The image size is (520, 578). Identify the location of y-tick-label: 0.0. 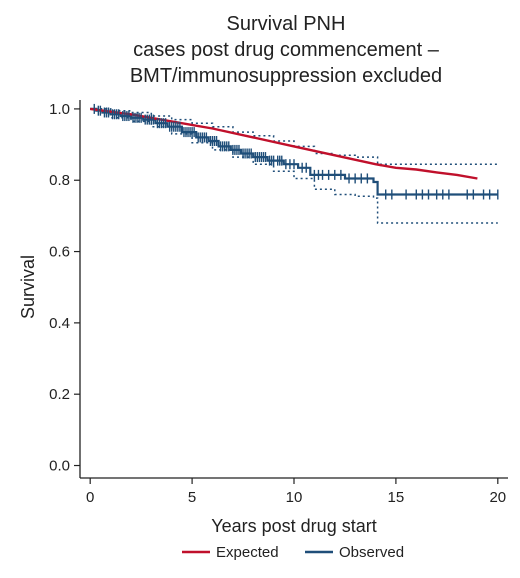
(59, 466).